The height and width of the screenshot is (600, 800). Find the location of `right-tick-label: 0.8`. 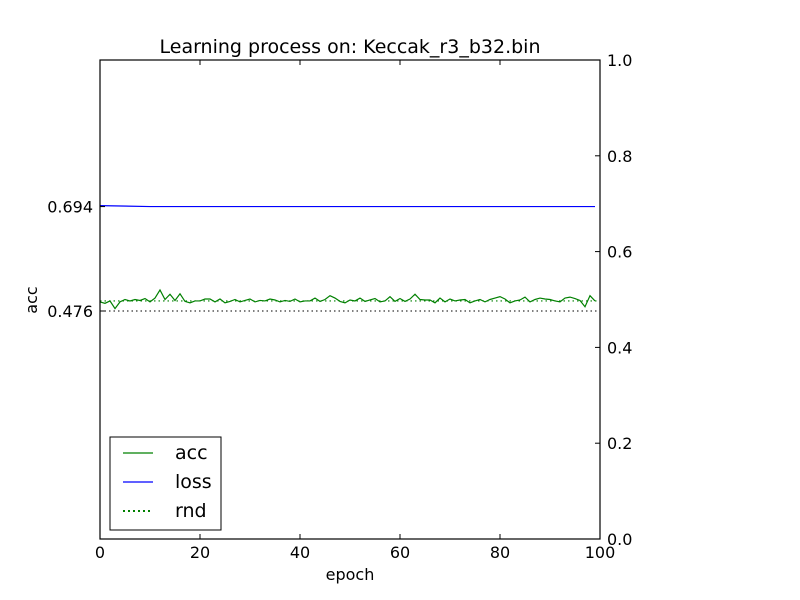

right-tick-label: 0.8 is located at coordinates (619, 156).